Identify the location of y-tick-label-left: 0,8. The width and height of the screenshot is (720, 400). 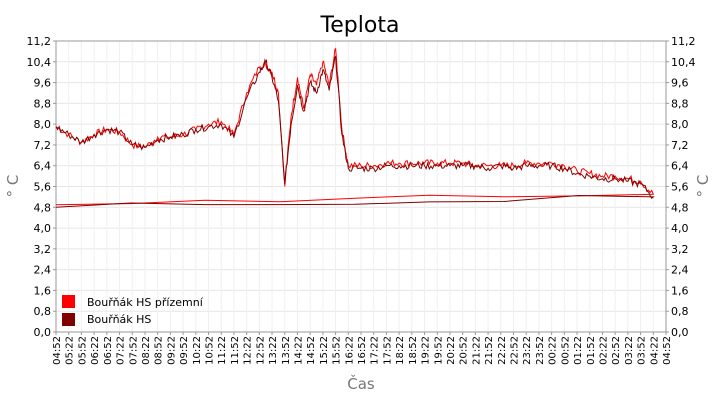
(43, 311).